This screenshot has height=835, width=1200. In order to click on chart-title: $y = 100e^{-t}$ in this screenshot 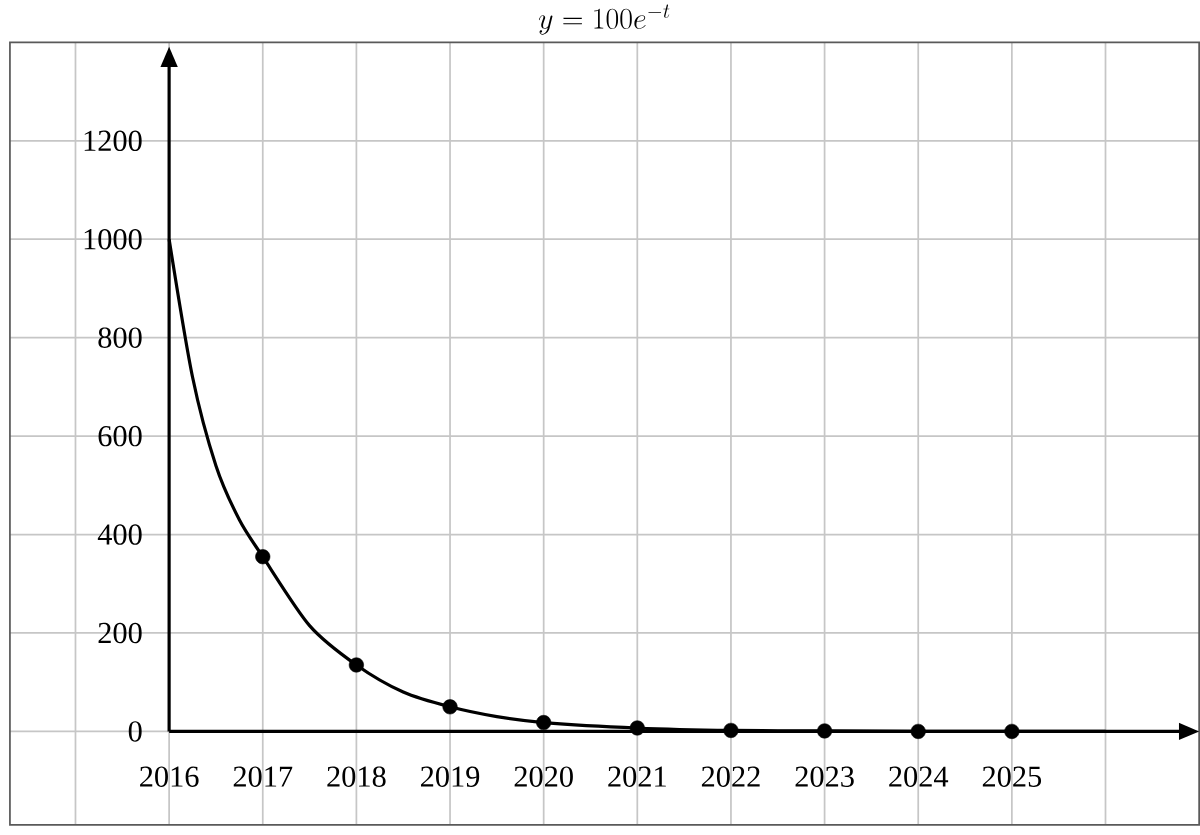, I will do `click(604, 19)`.